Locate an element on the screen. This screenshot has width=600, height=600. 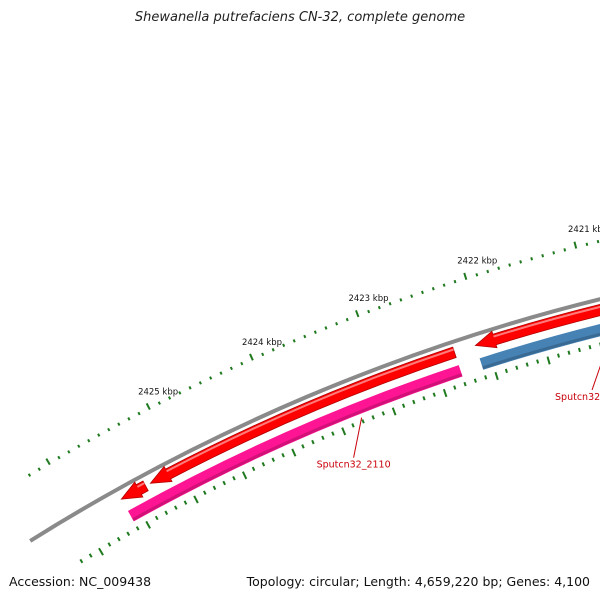
kbp-tick-label: 2423 kbp is located at coordinates (368, 299).